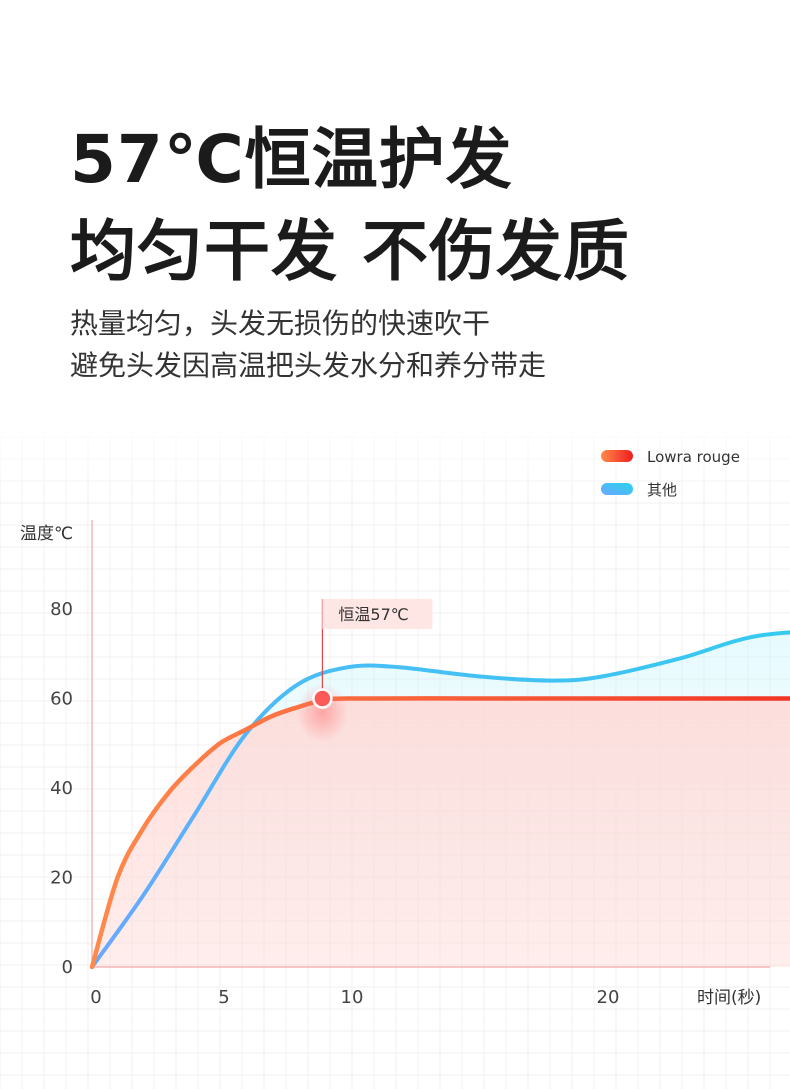 The height and width of the screenshot is (1089, 790). Describe the element at coordinates (46, 534) in the screenshot. I see `y-axis-title: 温度℃` at that location.